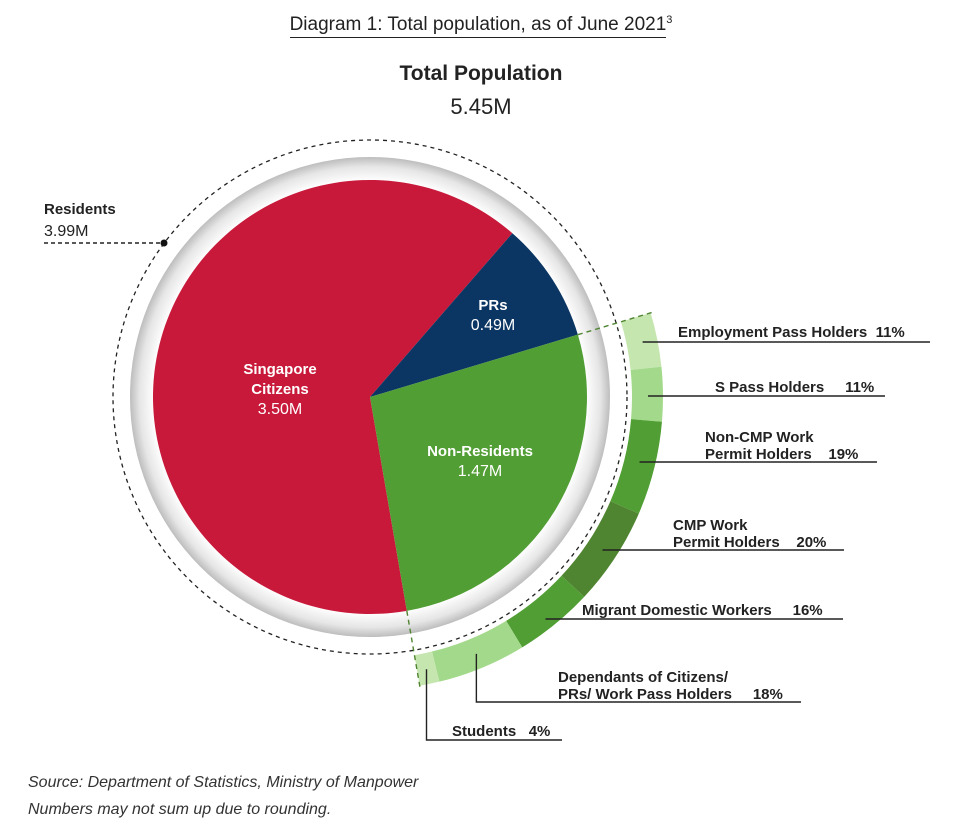  Describe the element at coordinates (480, 462) in the screenshot. I see `slice-label-nonresidents: Non-Residents 1.47M` at that location.